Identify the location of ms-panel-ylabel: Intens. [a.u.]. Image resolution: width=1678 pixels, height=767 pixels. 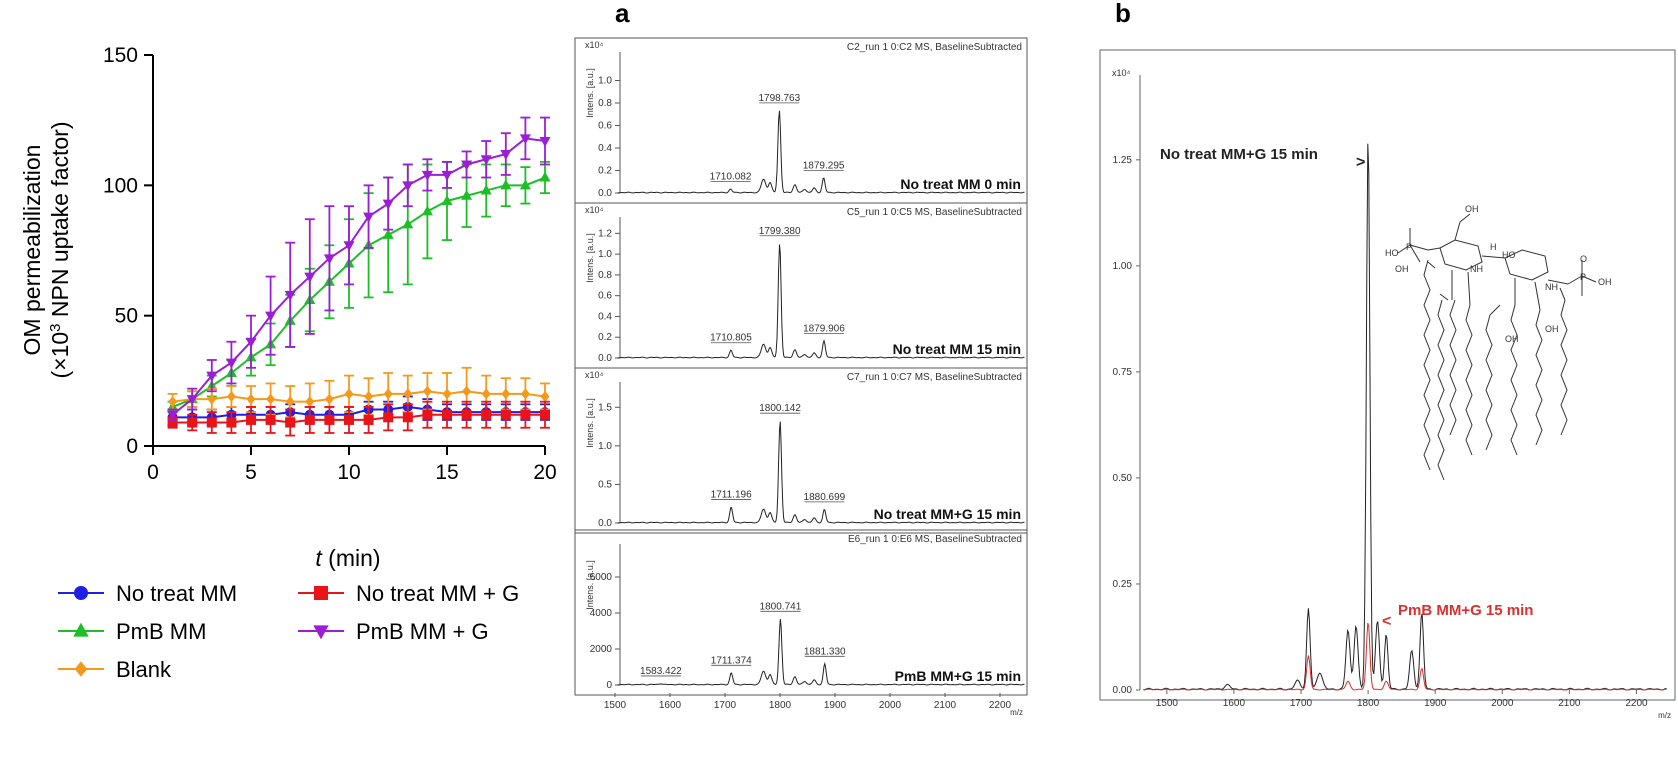
(590, 423).